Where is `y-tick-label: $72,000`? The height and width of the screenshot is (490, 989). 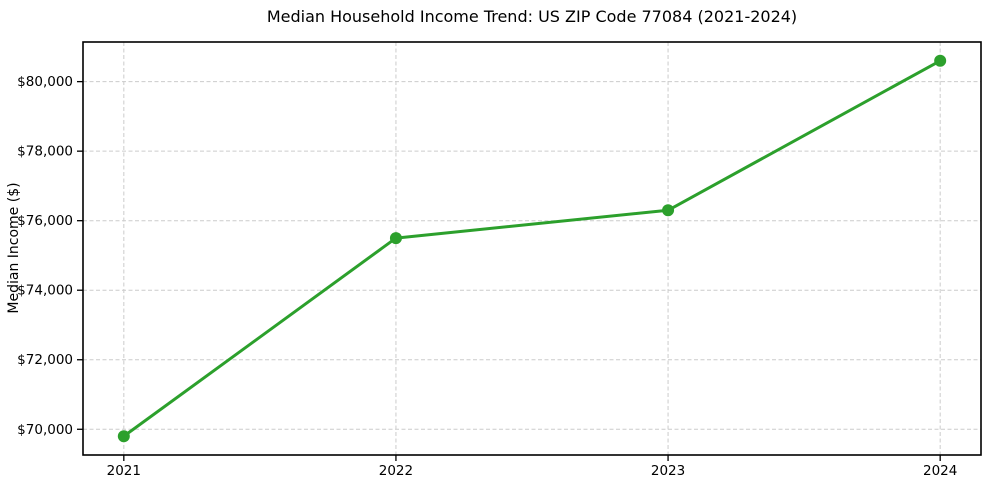
y-tick-label: $72,000 is located at coordinates (45, 360).